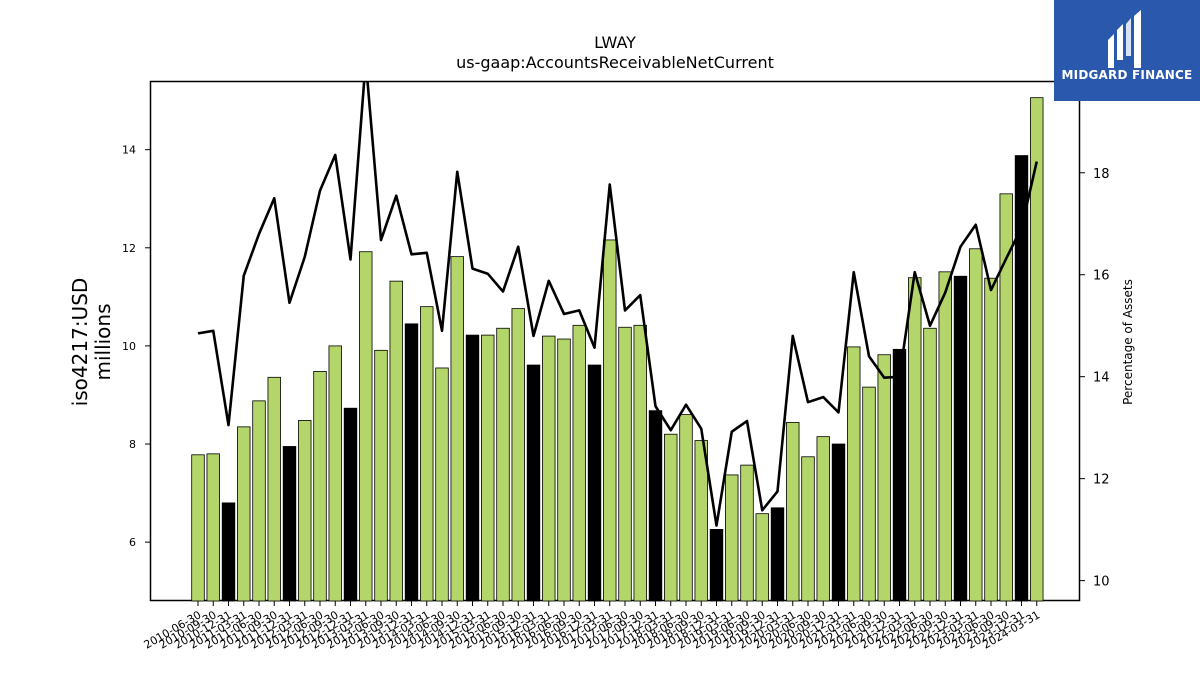 Image resolution: width=1200 pixels, height=675 pixels. What do you see at coordinates (132, 542) in the screenshot?
I see `y-tick-label: 6` at bounding box center [132, 542].